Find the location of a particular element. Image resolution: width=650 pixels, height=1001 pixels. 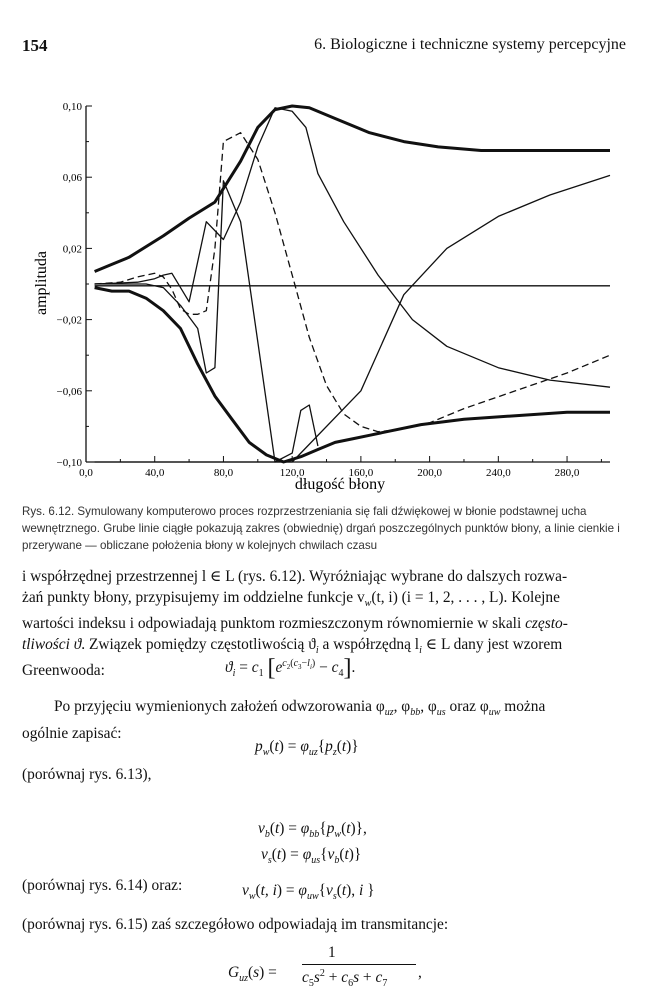

x-tick-label: 0,0 is located at coordinates (86, 473).